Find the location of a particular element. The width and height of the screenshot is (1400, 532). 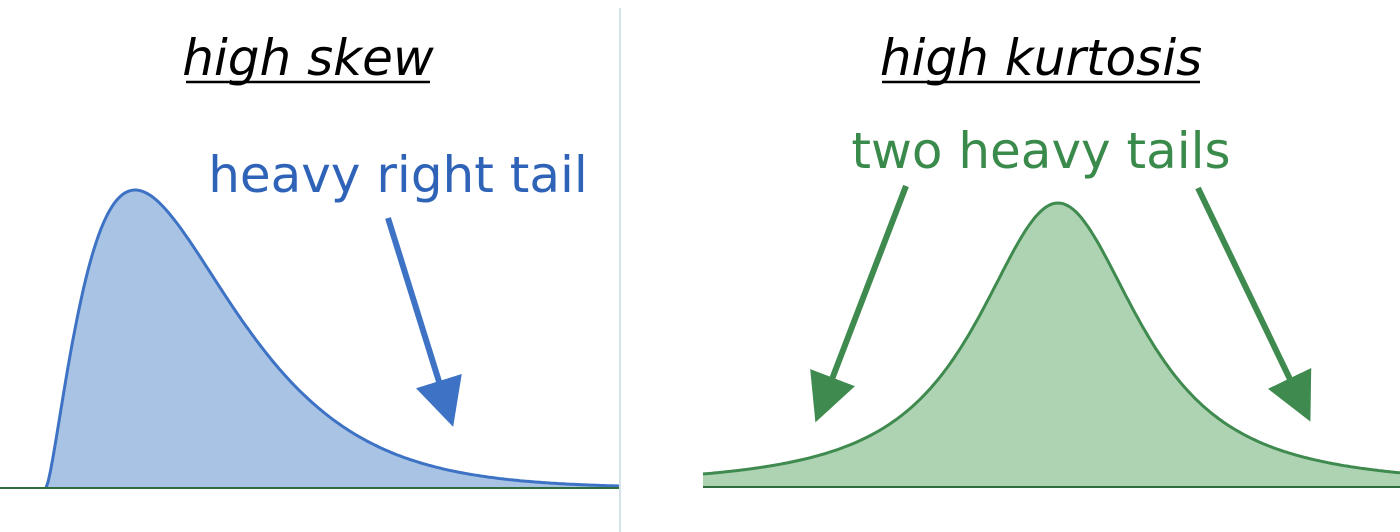

left-tail-arrow is located at coordinates (859, 303).